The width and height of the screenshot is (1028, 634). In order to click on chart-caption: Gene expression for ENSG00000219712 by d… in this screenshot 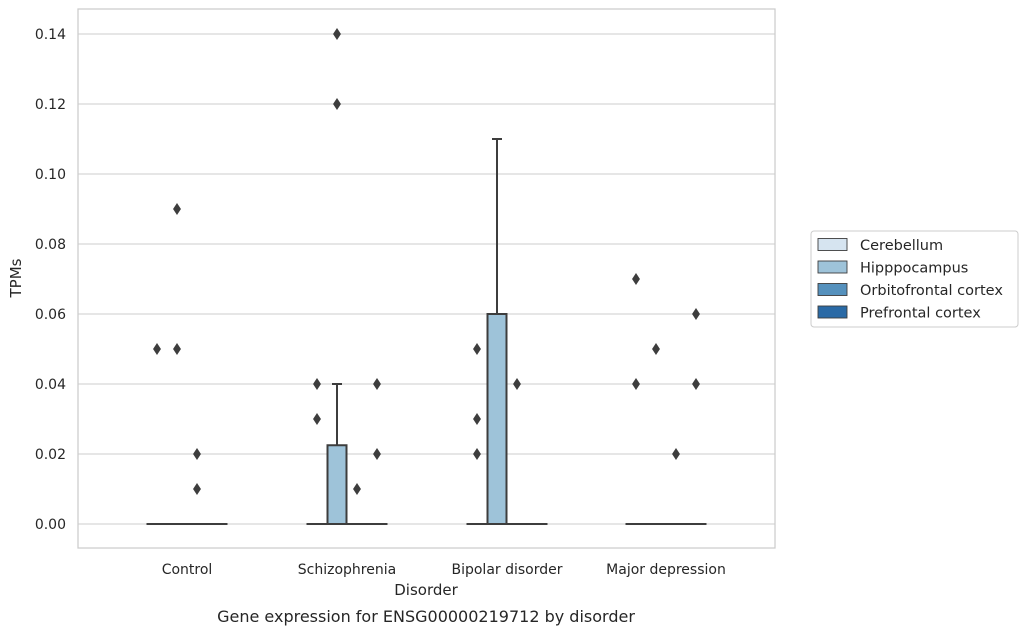, I will do `click(426, 616)`.